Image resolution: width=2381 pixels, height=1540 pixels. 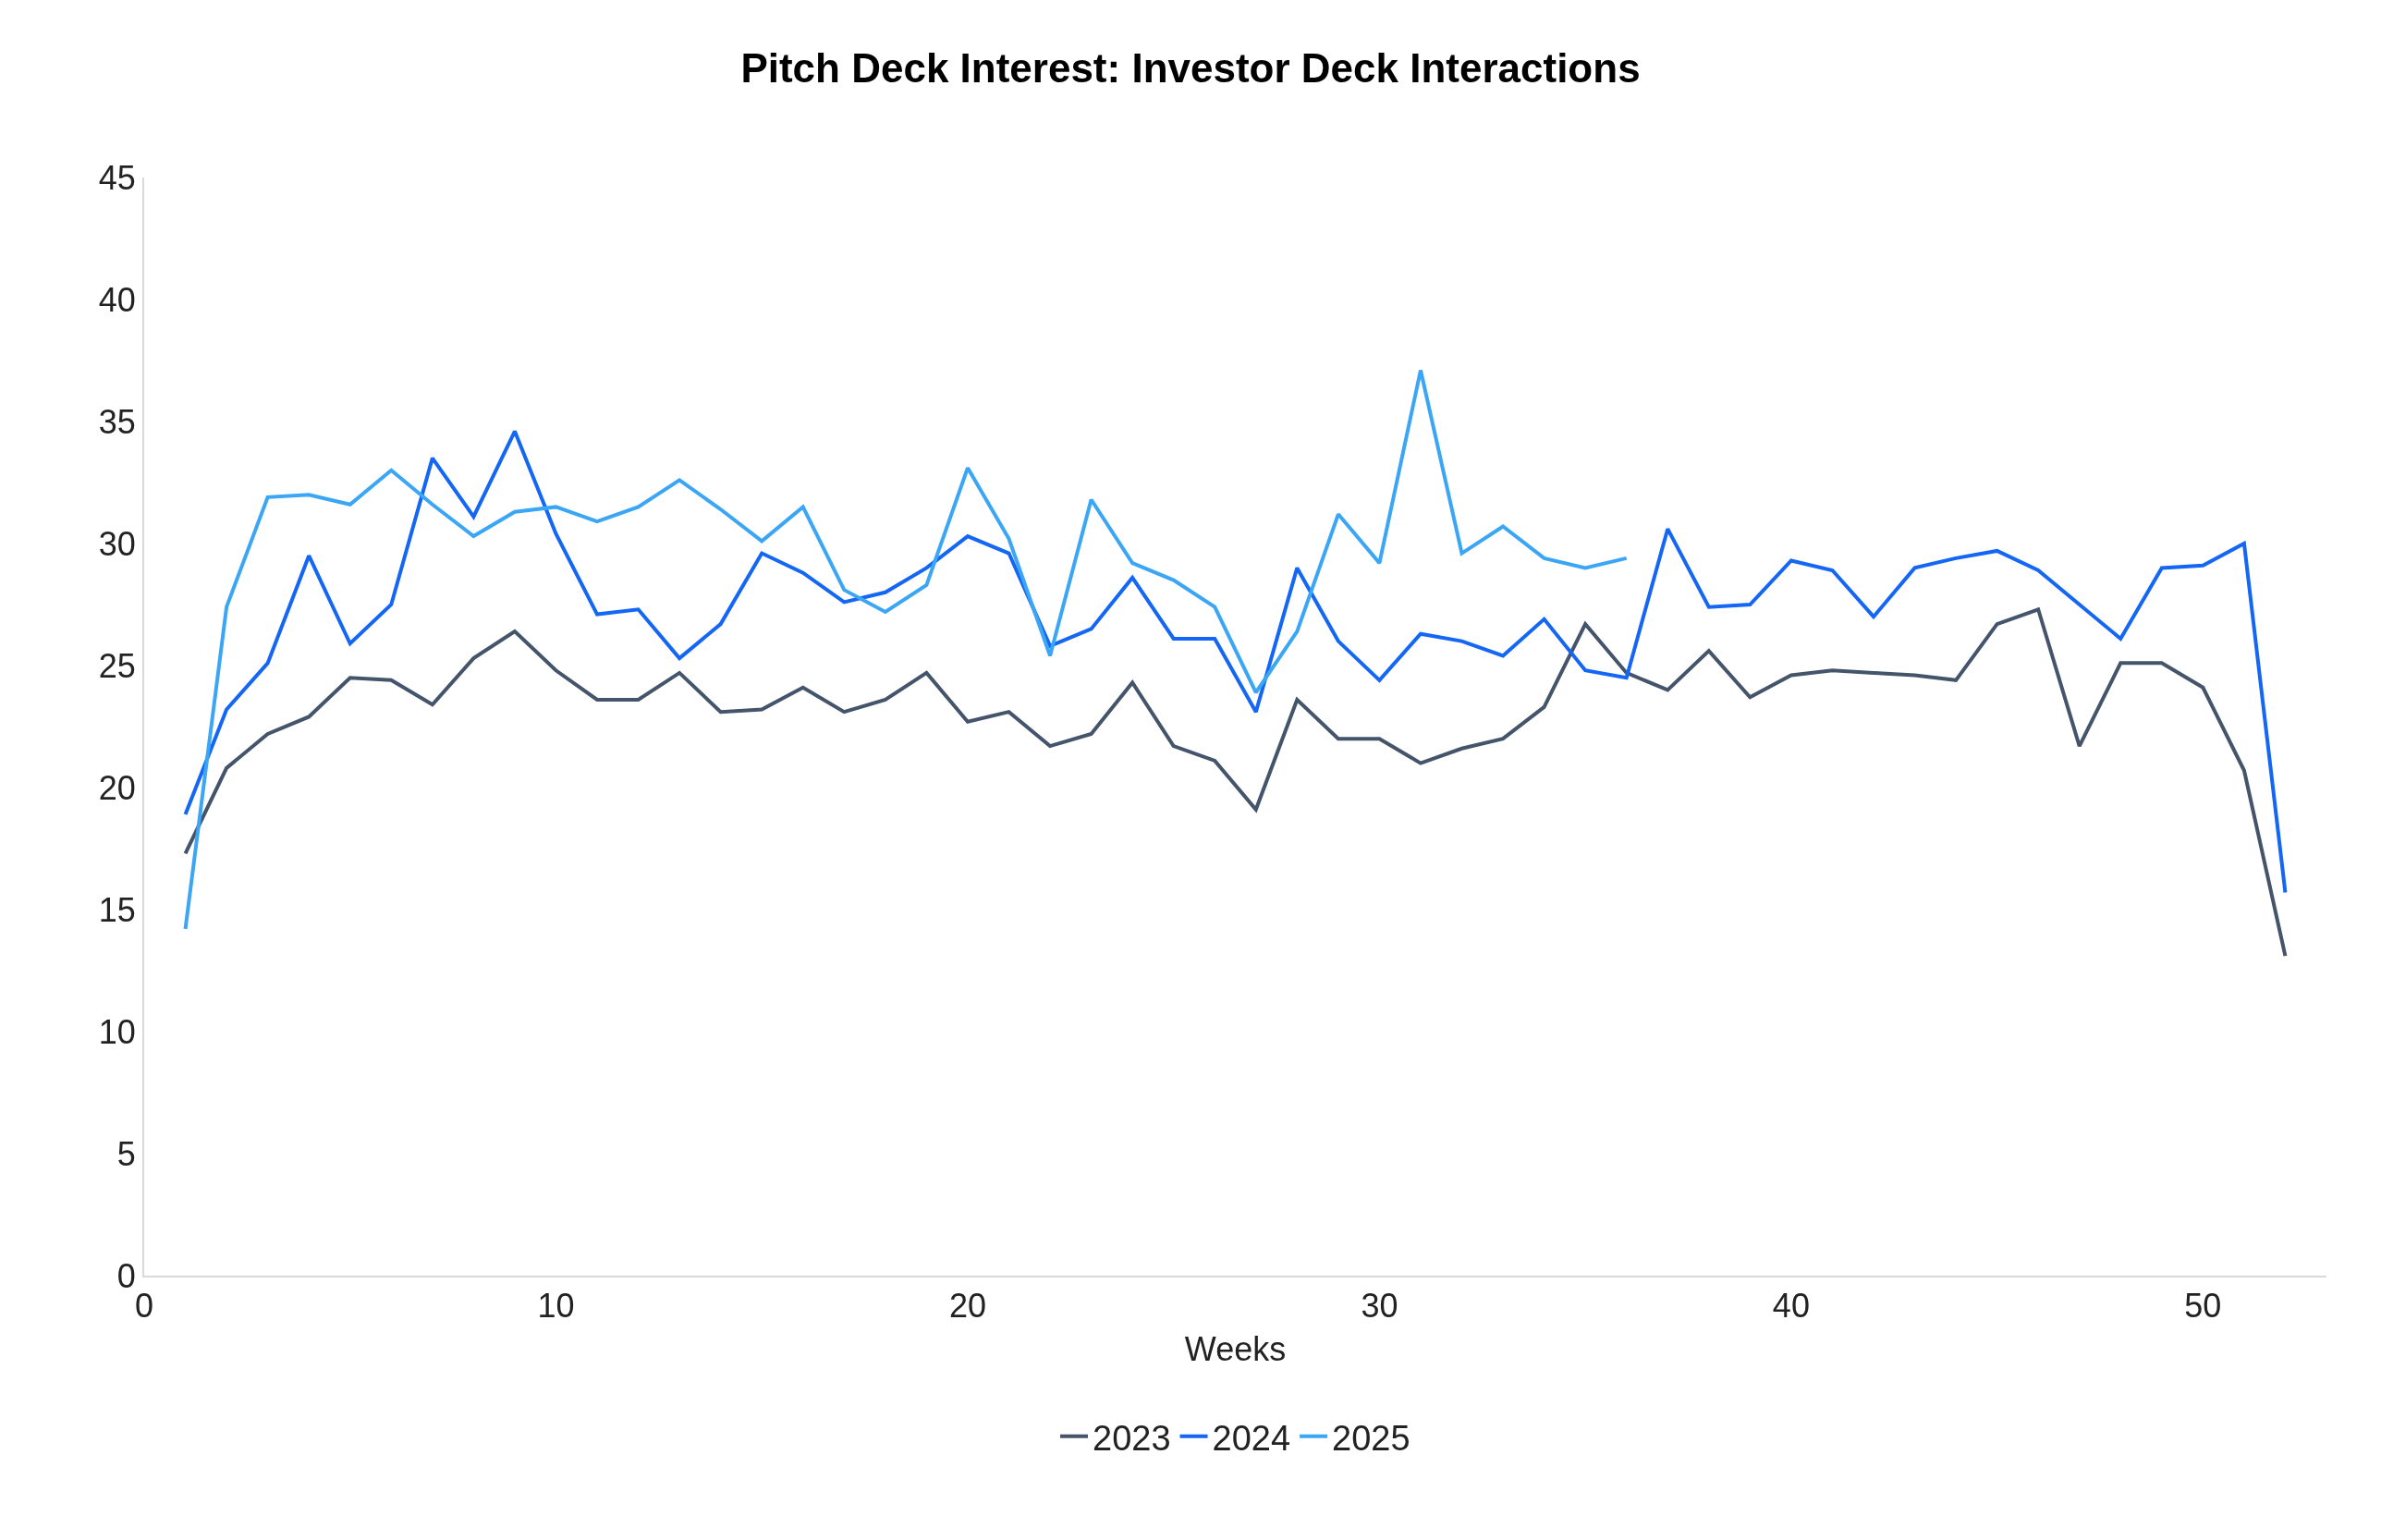 What do you see at coordinates (1132, 1438) in the screenshot?
I see `legend-label: 2023` at bounding box center [1132, 1438].